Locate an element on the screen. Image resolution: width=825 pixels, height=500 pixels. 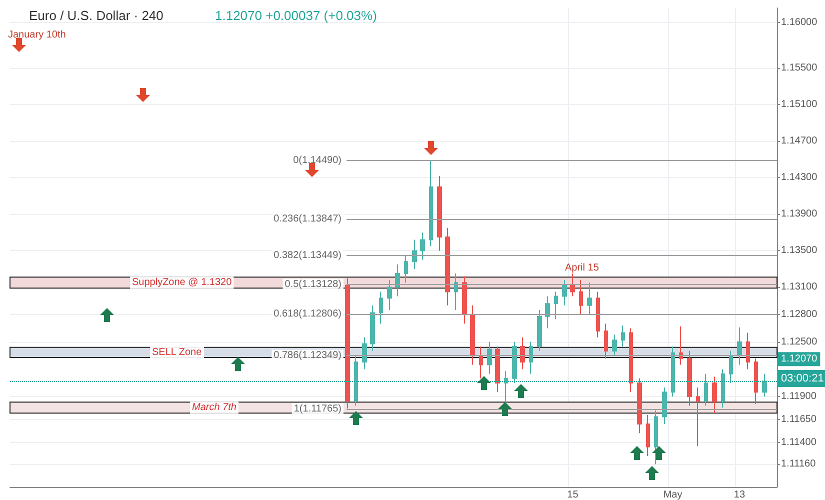
ref-line-label: 0(1.14490) is located at coordinates (317, 160).